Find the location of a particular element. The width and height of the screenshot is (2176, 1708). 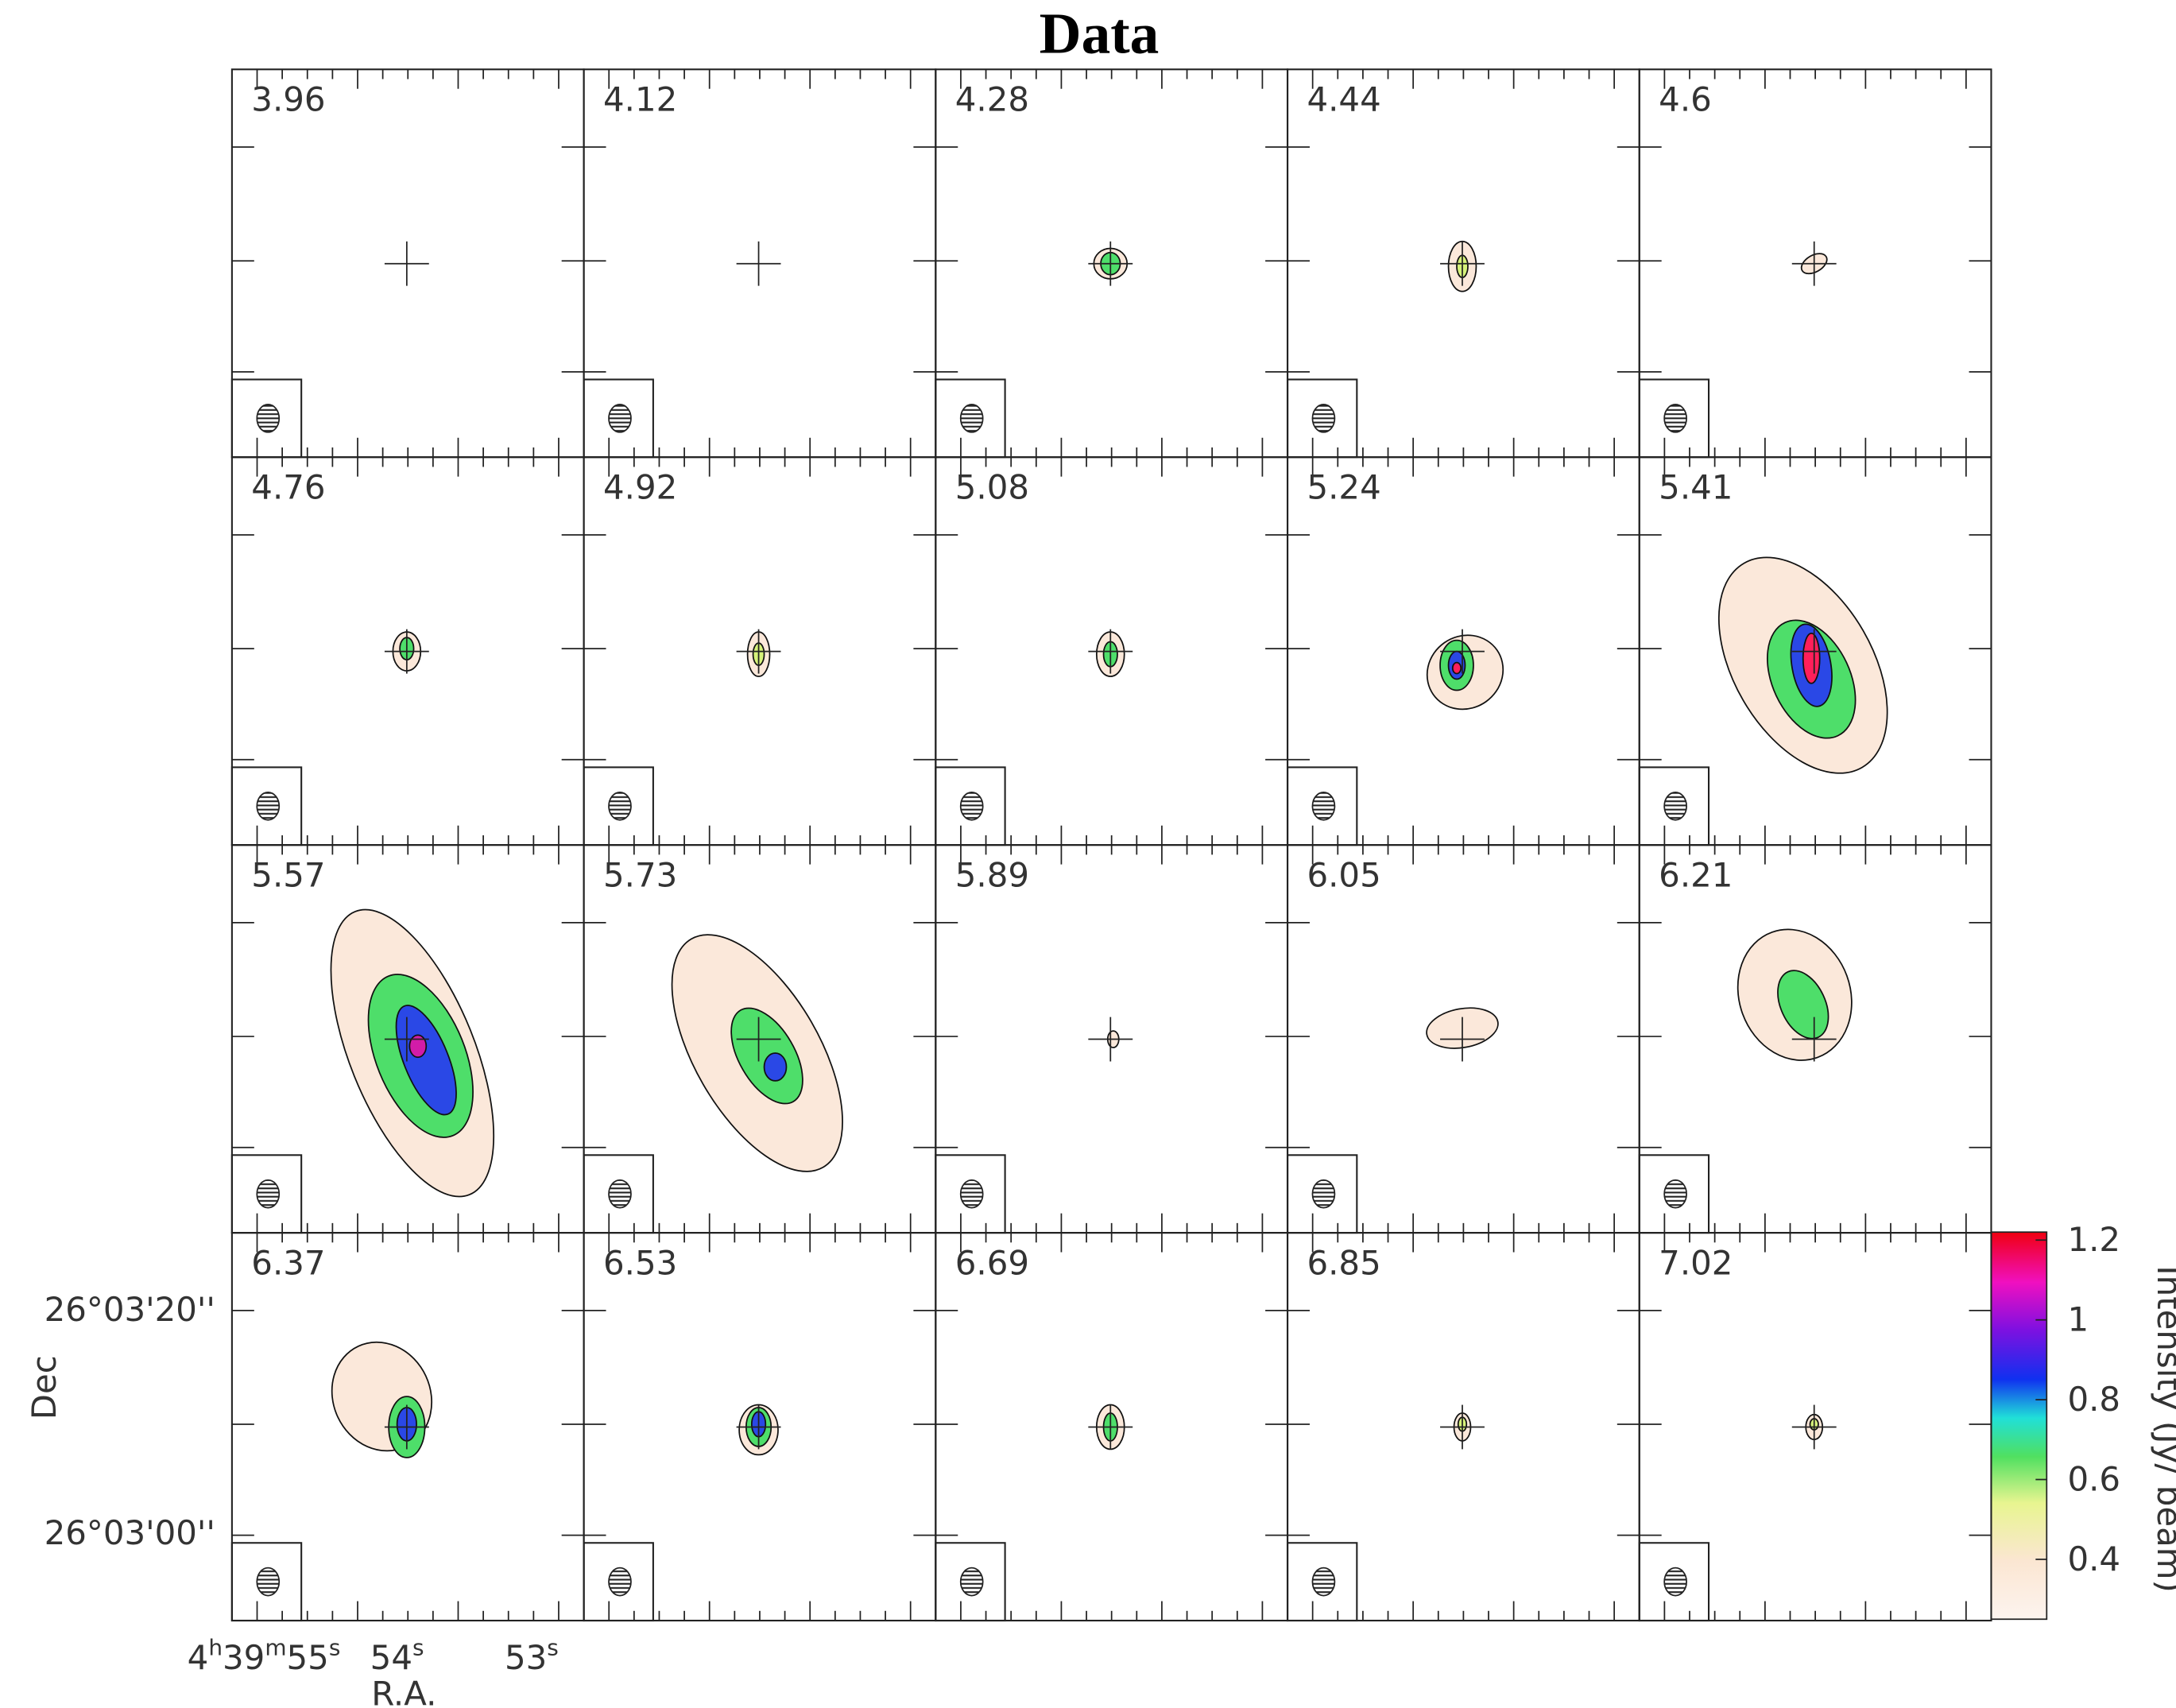

channel-label: 5.73 is located at coordinates (640, 875).